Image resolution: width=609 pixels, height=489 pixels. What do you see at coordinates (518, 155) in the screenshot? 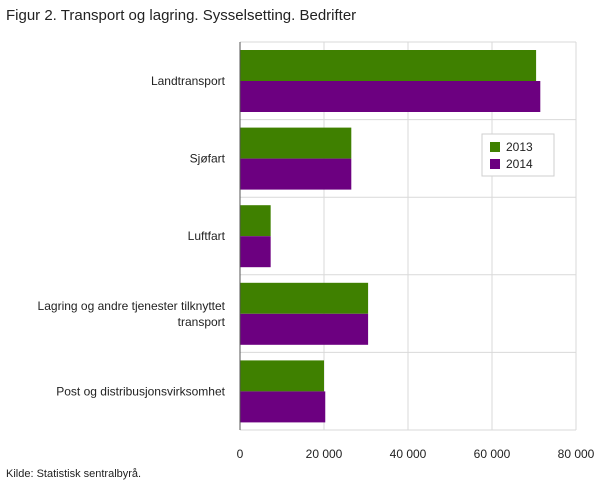
I see `legend: 2013 2014` at bounding box center [518, 155].